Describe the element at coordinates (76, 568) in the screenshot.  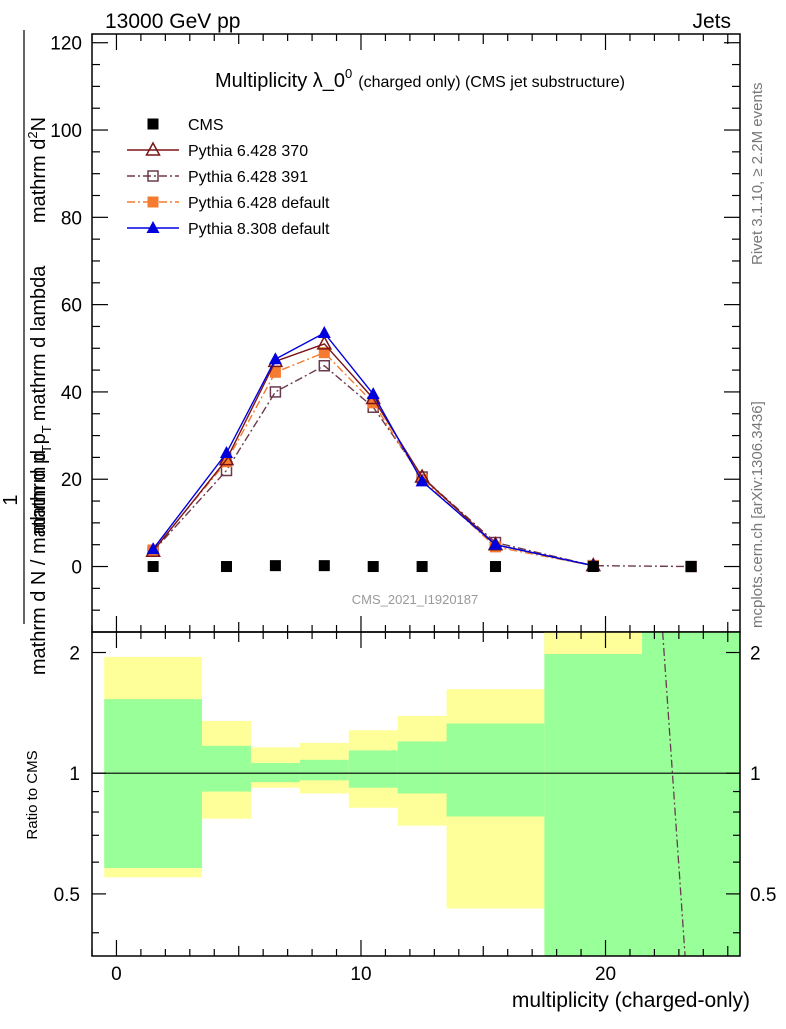
I see `main-ytick-label: 0` at that location.